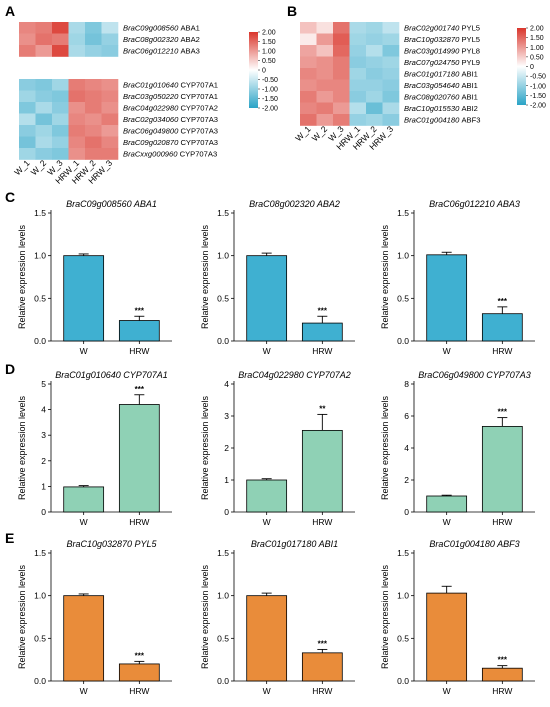 The height and width of the screenshot is (707, 550). I want to click on row-gene-id: BraC07g024750, so click(432, 62).